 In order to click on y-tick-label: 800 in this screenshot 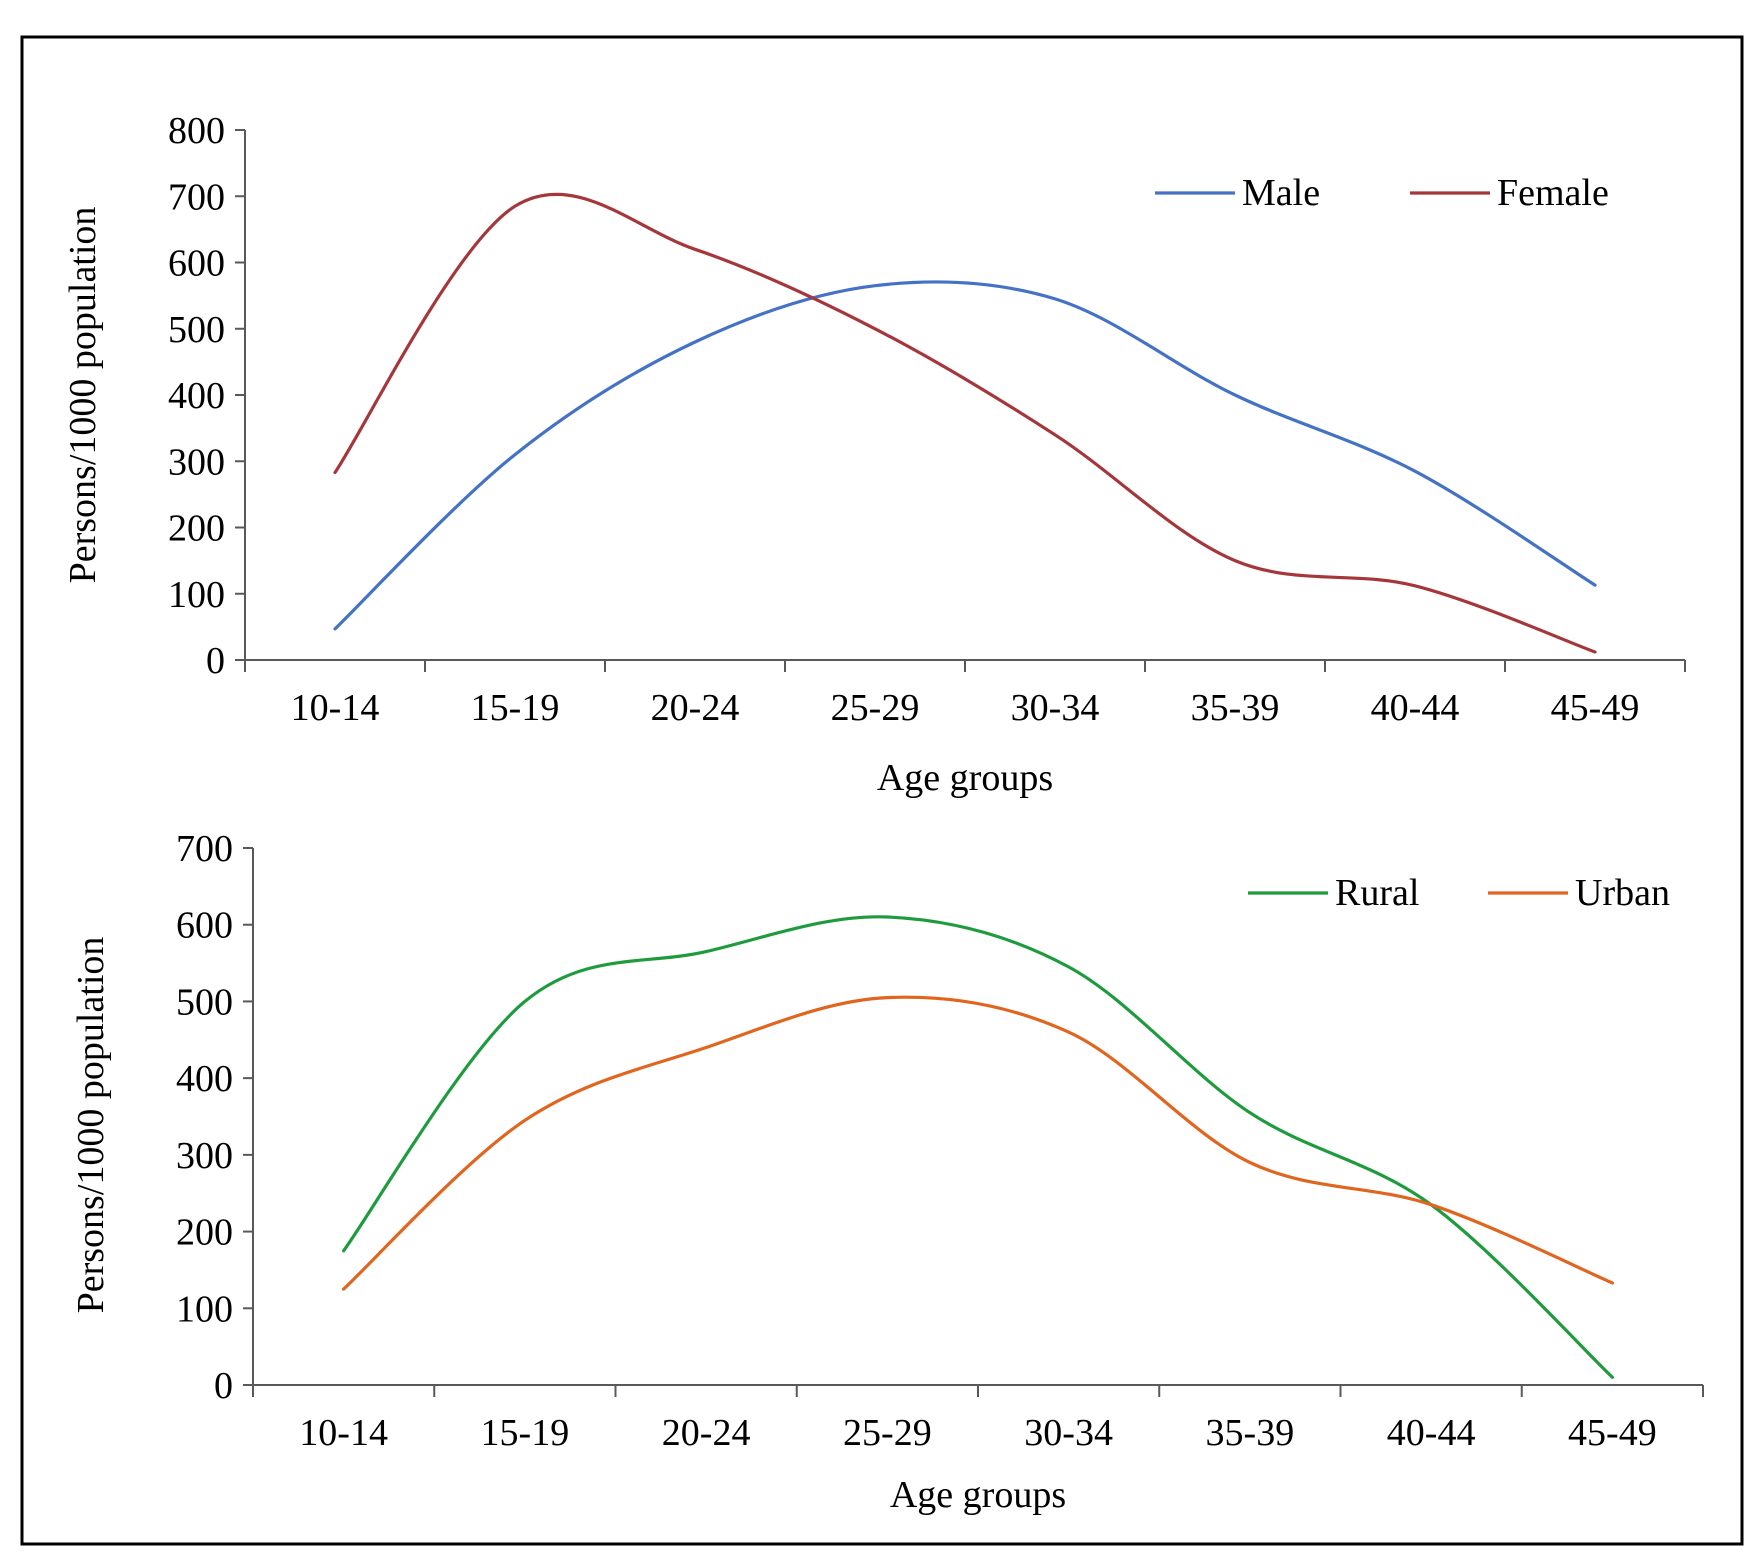, I will do `click(196, 131)`.